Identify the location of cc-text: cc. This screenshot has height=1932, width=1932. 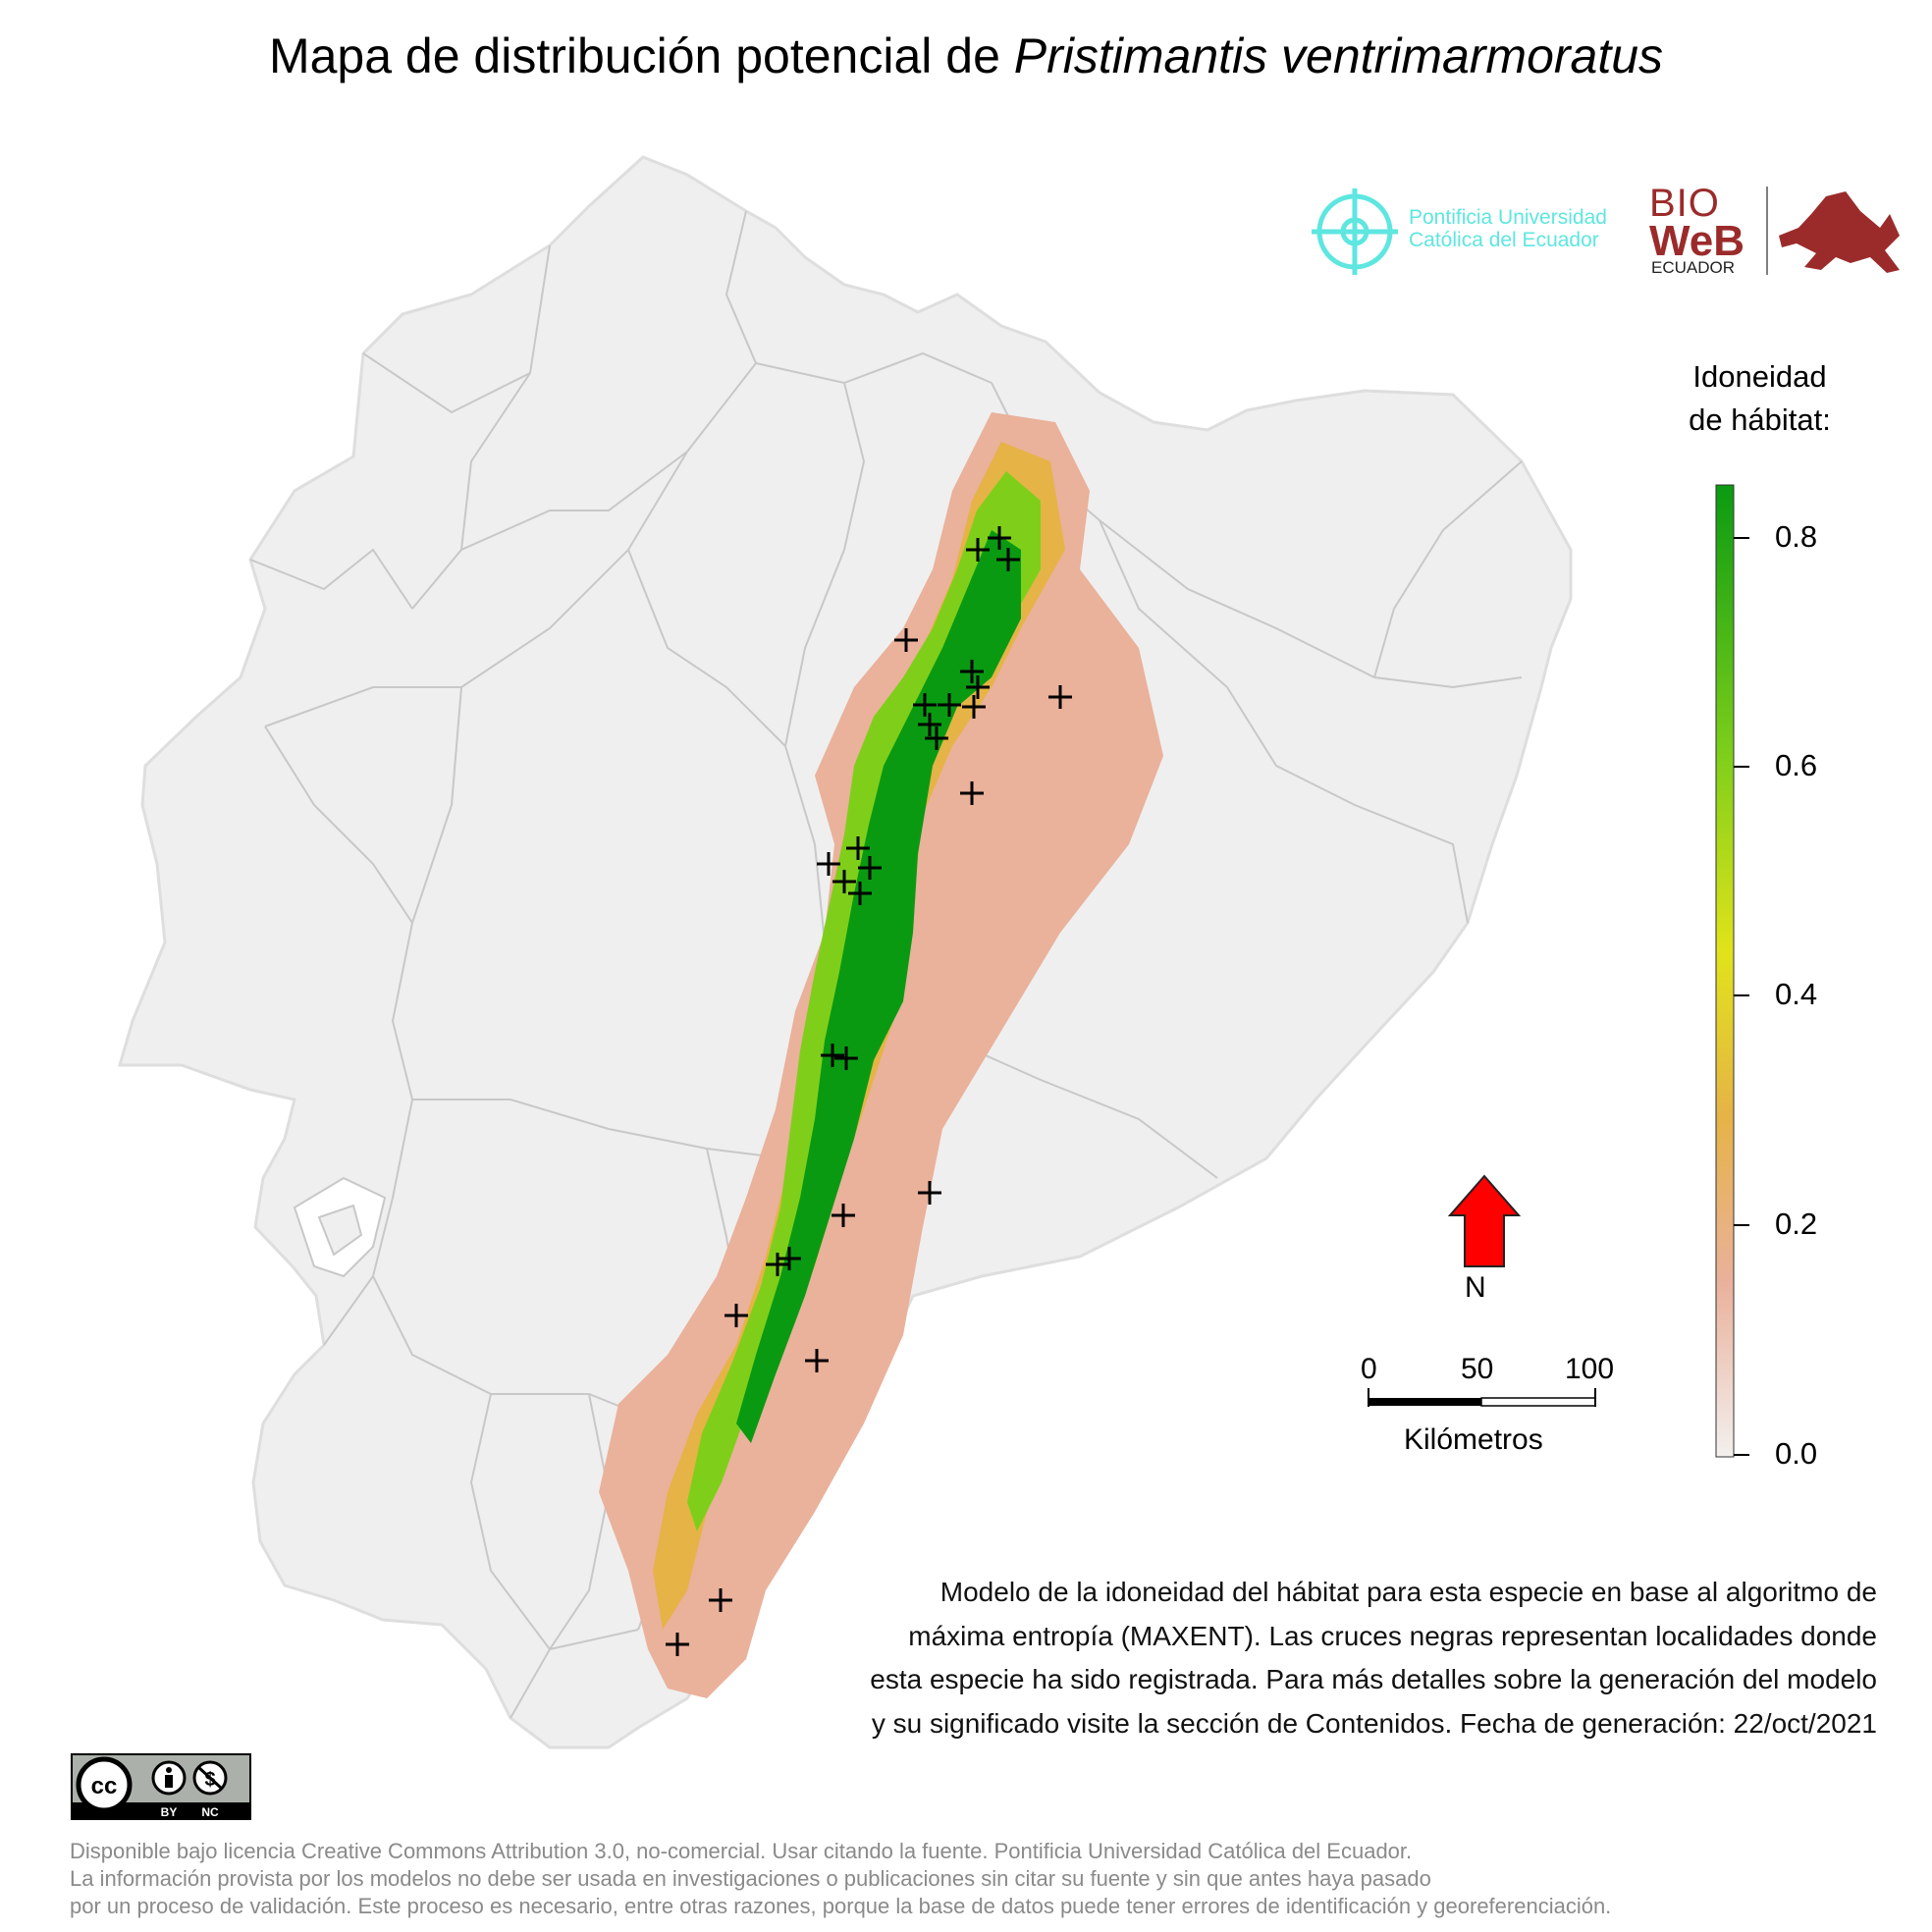
(104, 1786).